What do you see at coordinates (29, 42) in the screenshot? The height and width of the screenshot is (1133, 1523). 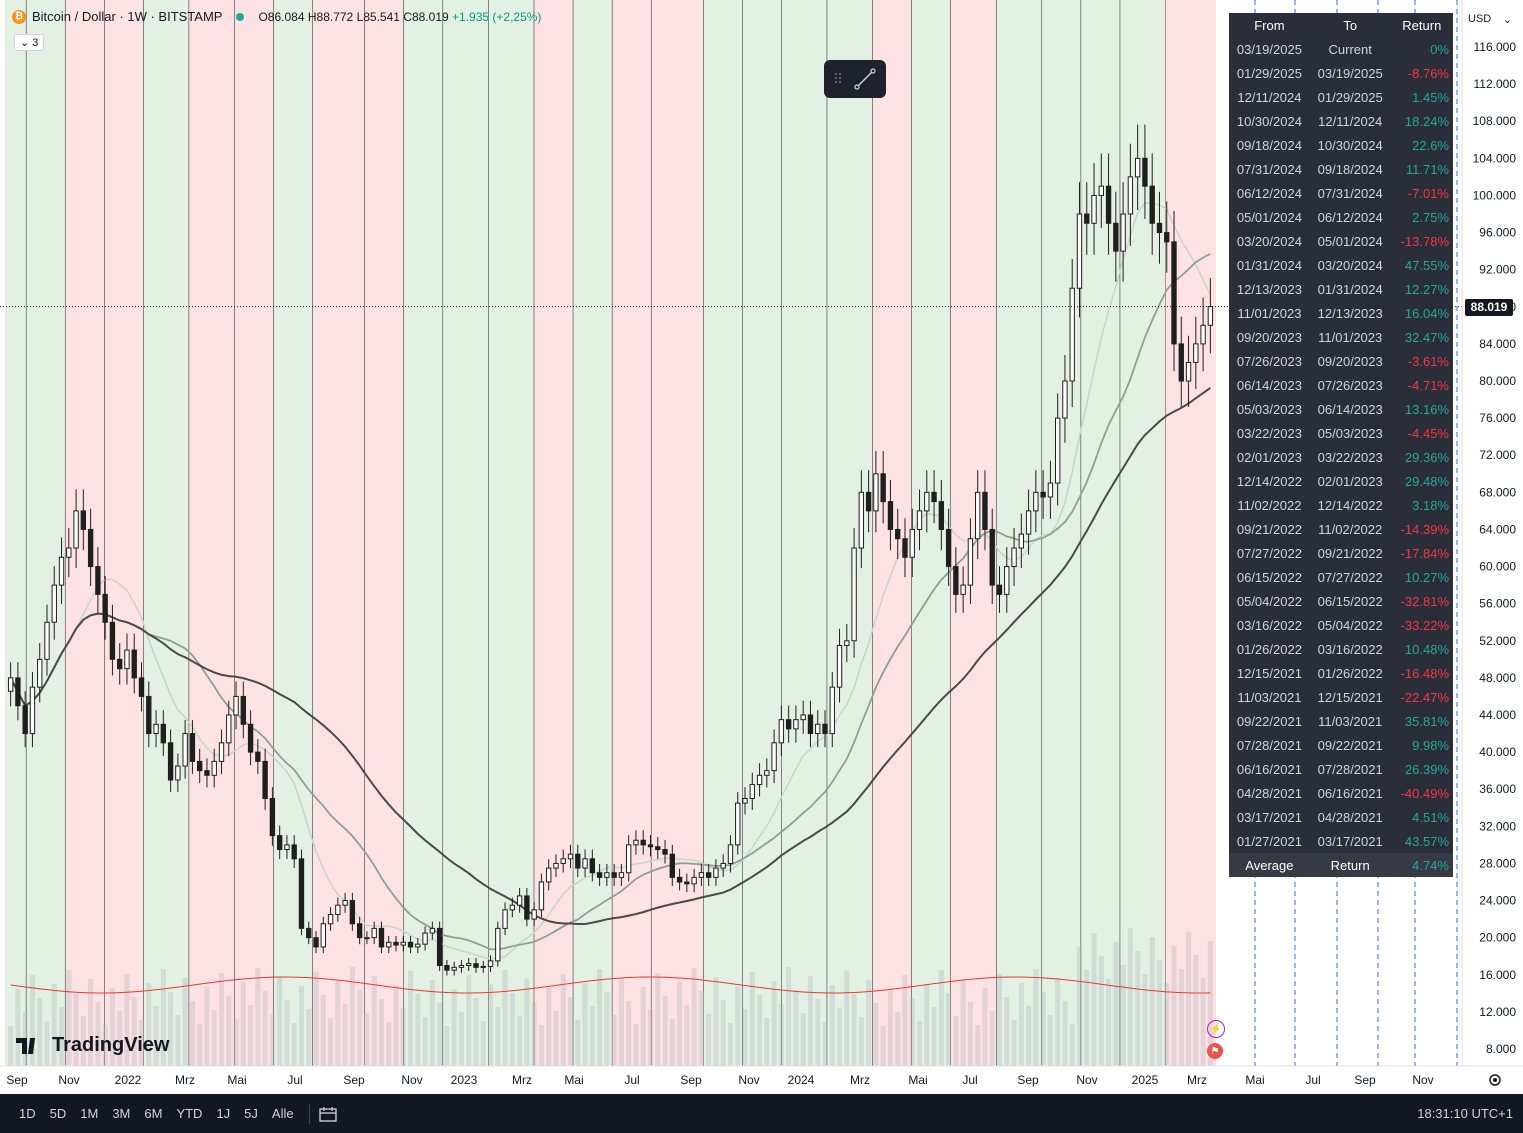 I see `indicator-collapse-button: ⌄ 3` at bounding box center [29, 42].